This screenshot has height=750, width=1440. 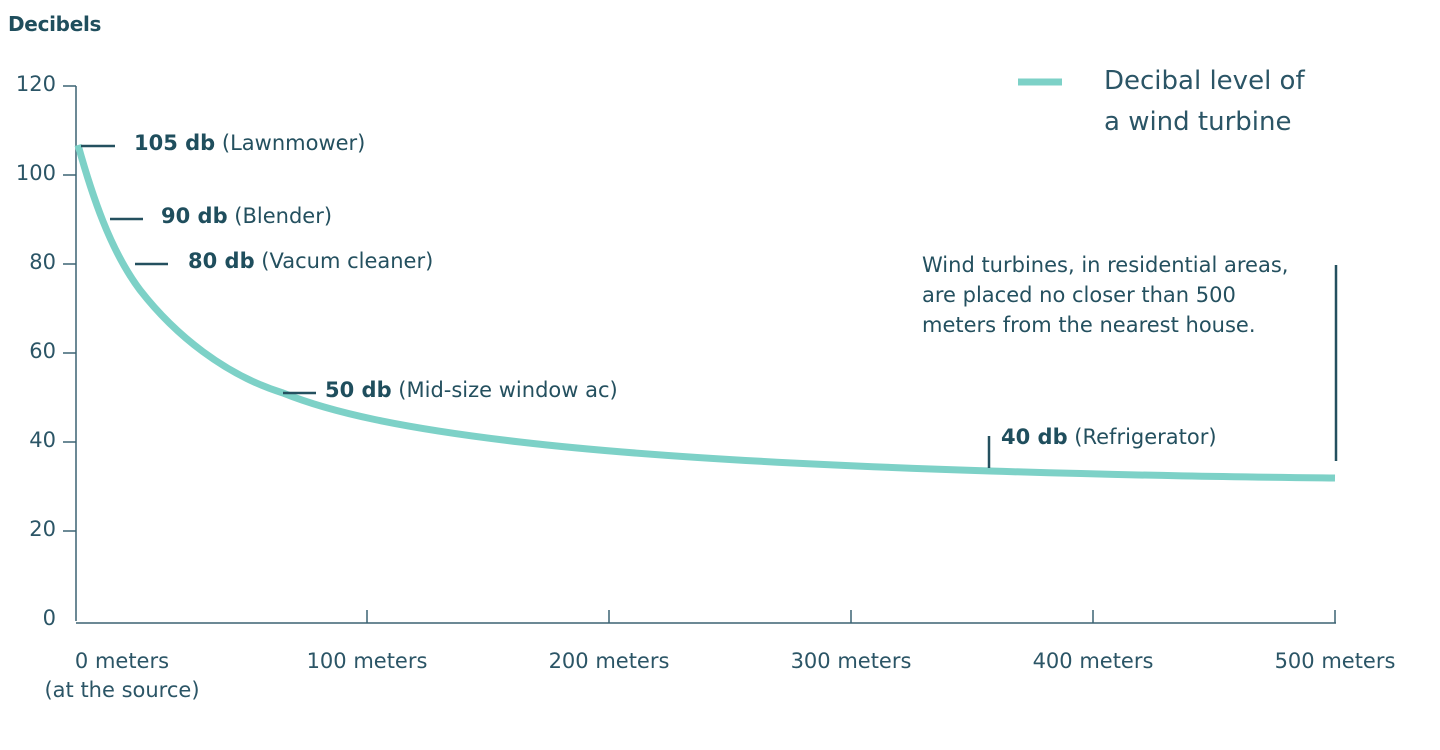 What do you see at coordinates (851, 616) in the screenshot?
I see `x-tick-marks` at bounding box center [851, 616].